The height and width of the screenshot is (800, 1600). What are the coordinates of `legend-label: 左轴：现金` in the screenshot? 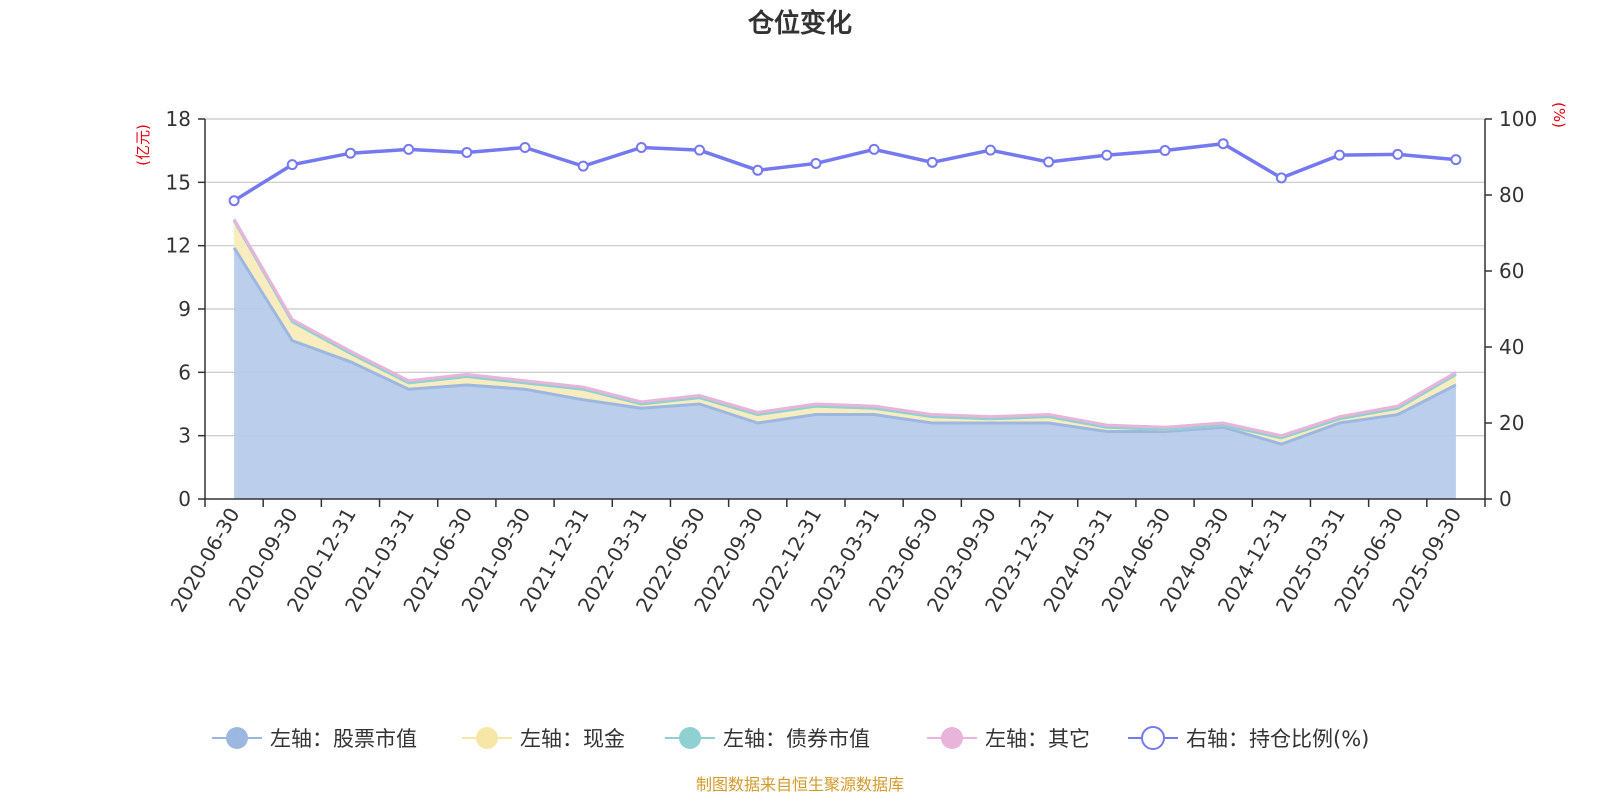 It's located at (572, 739).